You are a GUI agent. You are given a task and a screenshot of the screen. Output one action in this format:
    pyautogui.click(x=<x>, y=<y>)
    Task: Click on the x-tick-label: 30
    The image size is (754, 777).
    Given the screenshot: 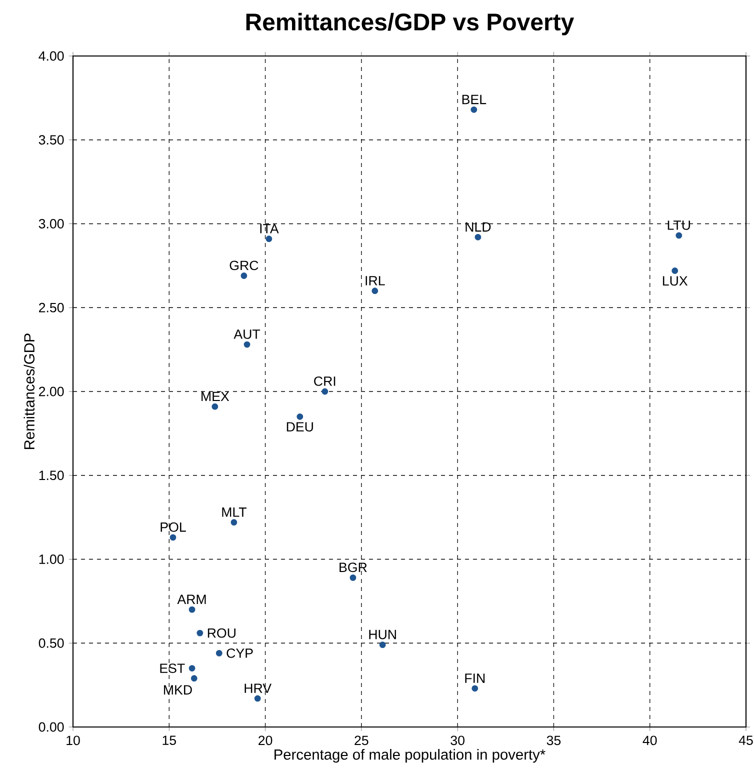 What is the action you would take?
    pyautogui.click(x=457, y=741)
    